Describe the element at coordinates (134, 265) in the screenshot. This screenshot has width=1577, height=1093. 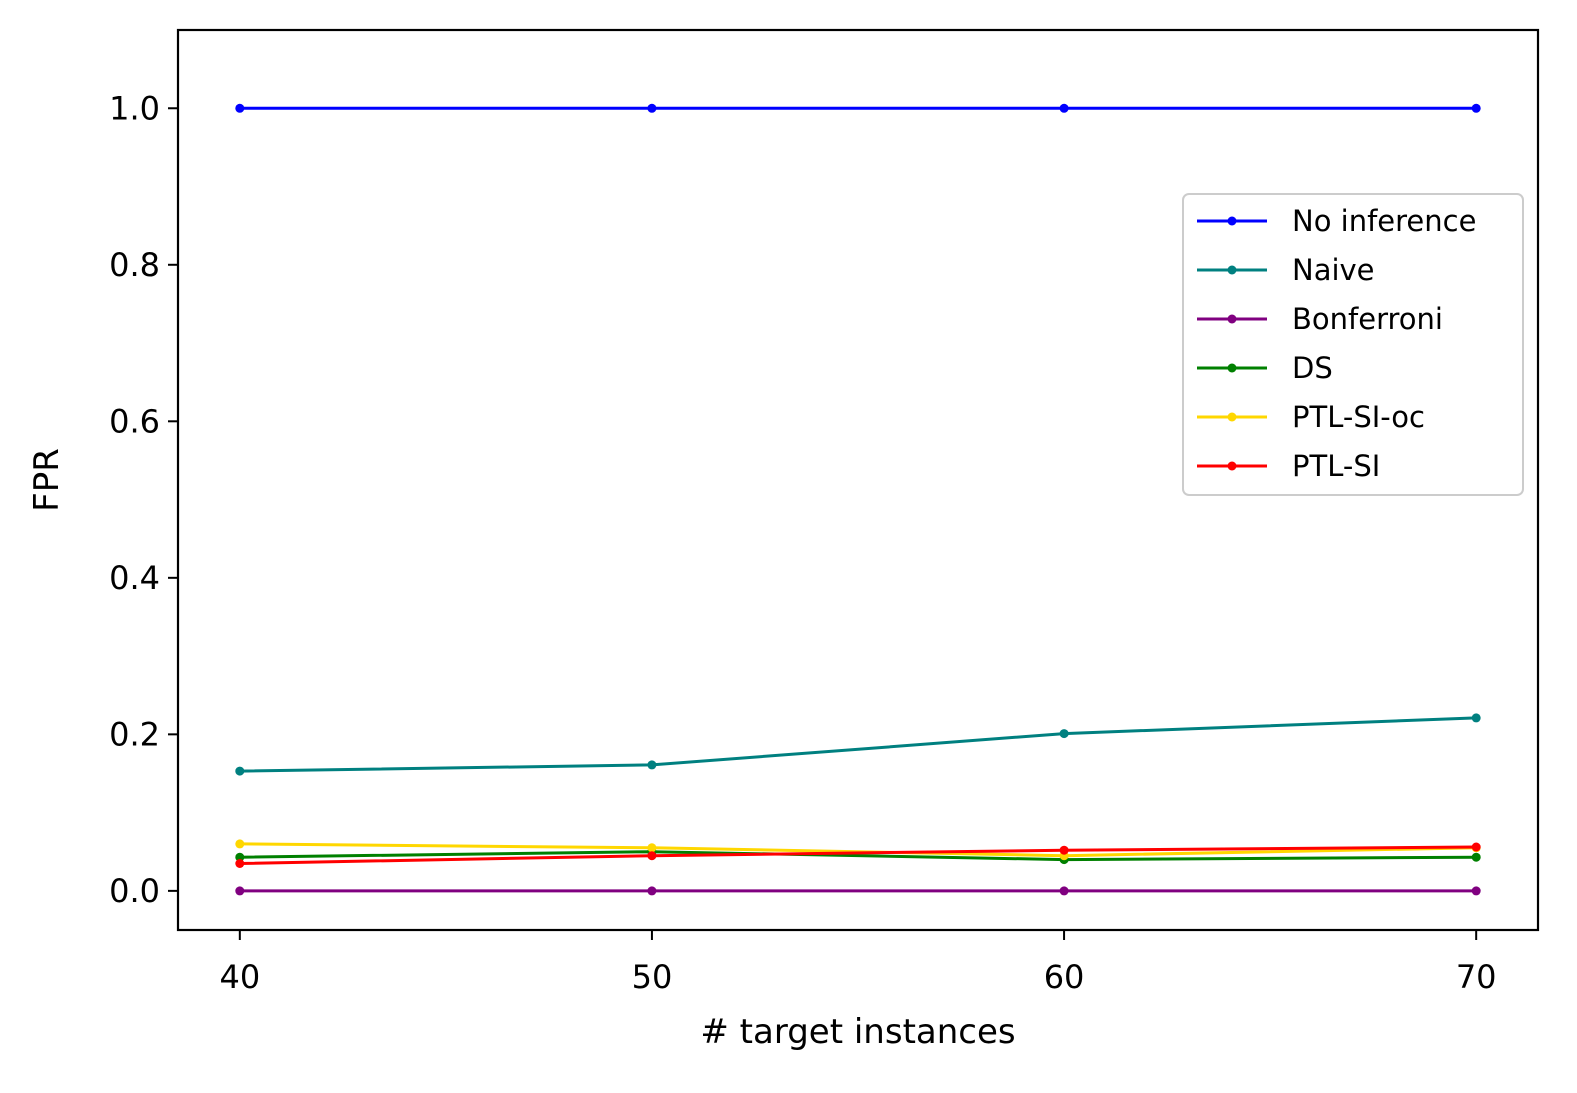
I see `y-tick-label: 0.8` at that location.